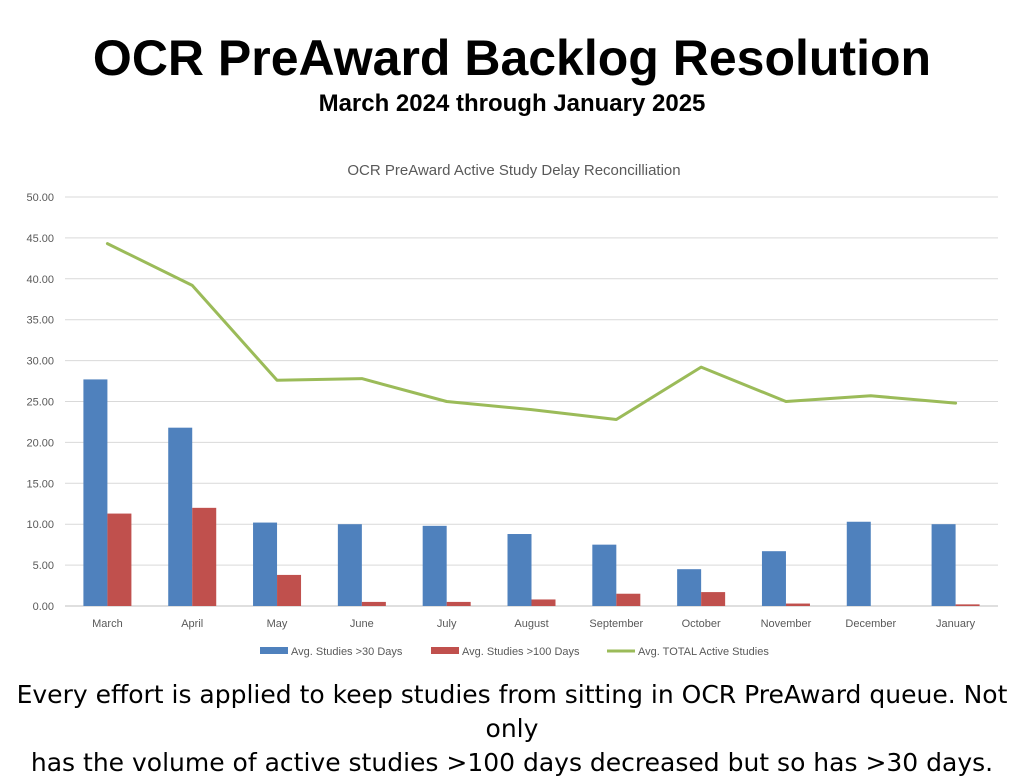 This screenshot has width=1024, height=780. What do you see at coordinates (870, 624) in the screenshot?
I see `x-tick-label: December` at bounding box center [870, 624].